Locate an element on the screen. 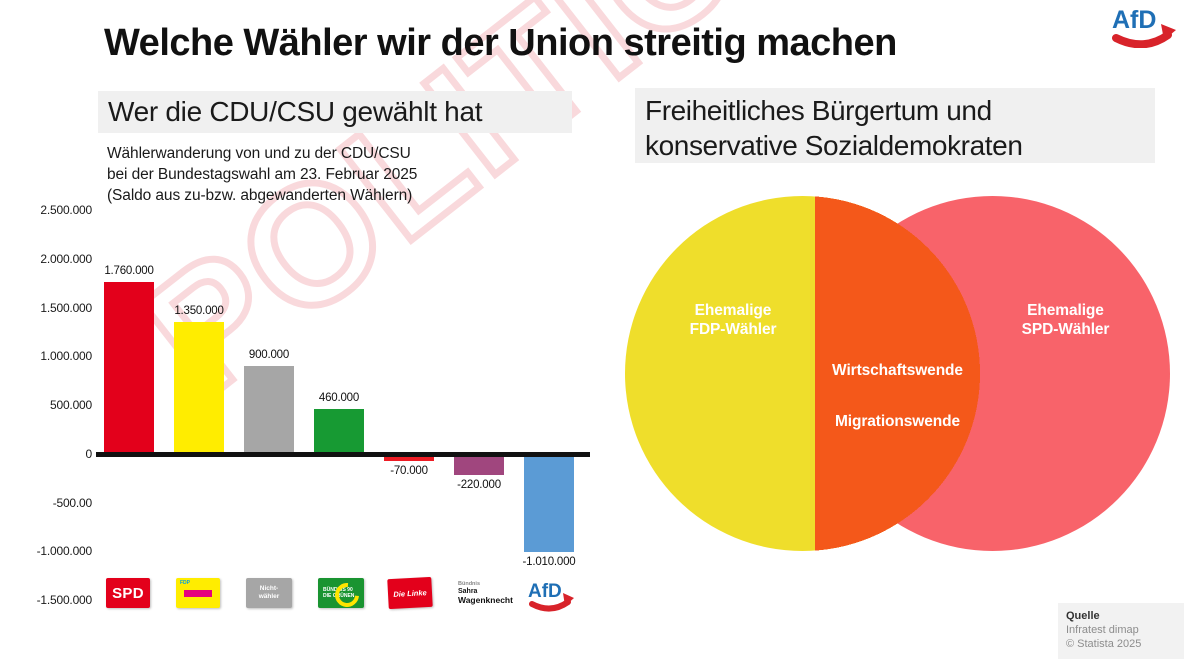  venn-overlap-region is located at coordinates (897, 373).